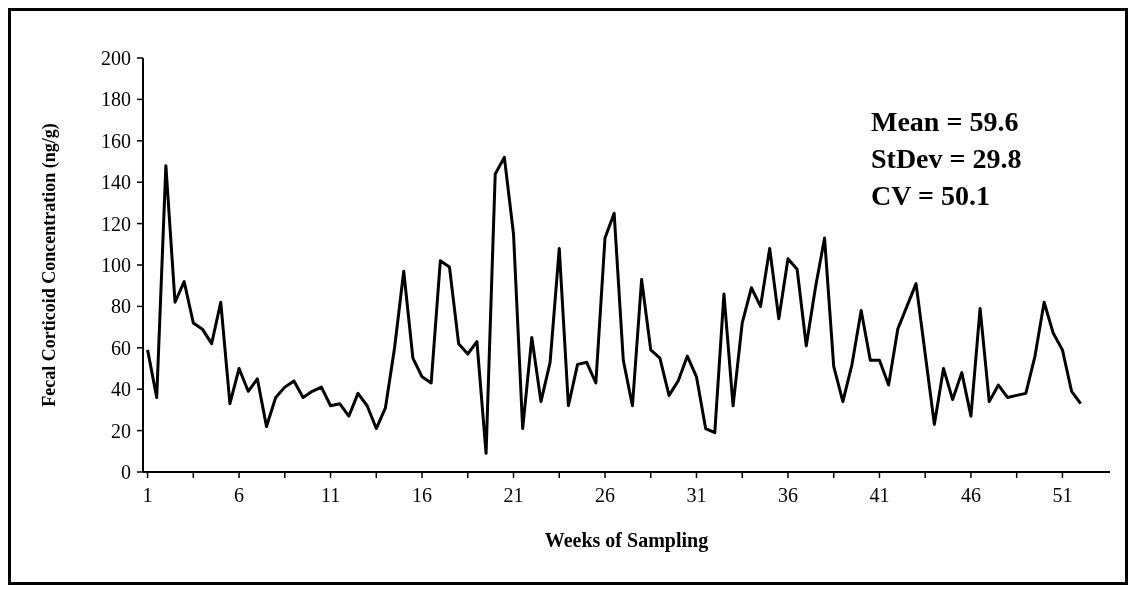  Describe the element at coordinates (930, 195) in the screenshot. I see `annotation: CV = 50.1` at that location.